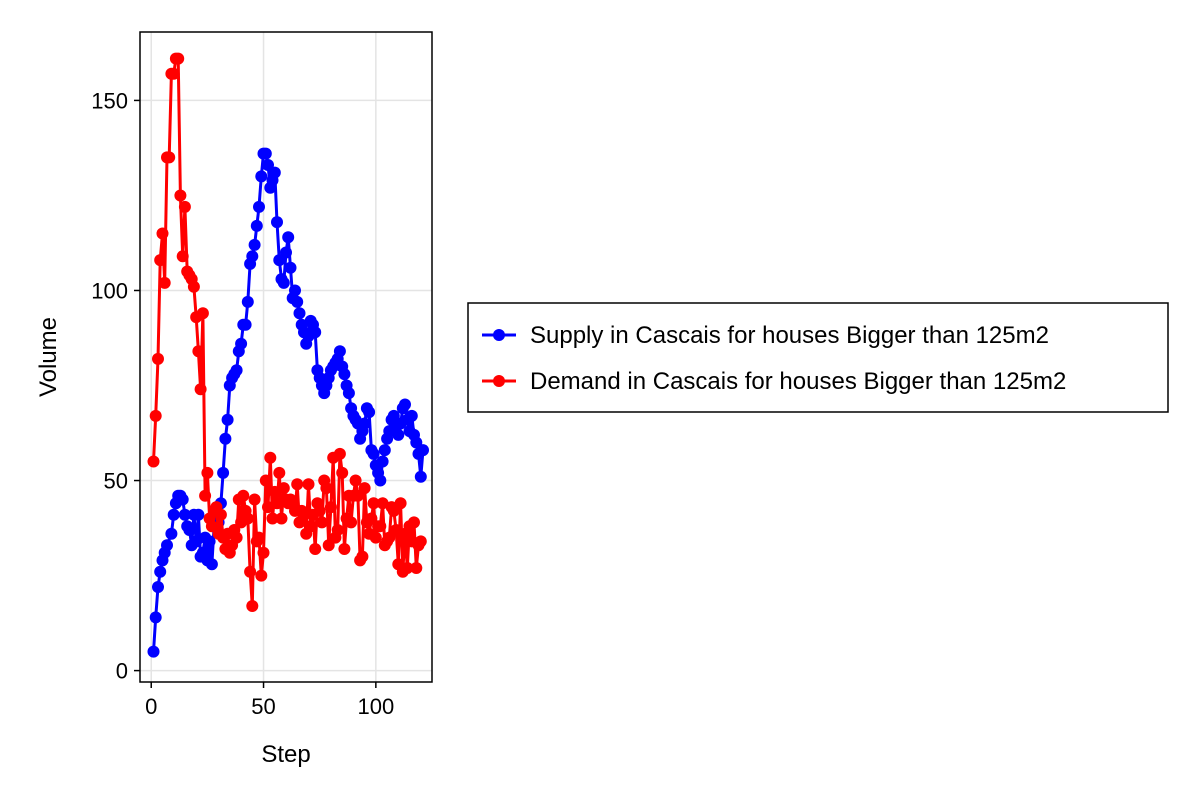 The width and height of the screenshot is (1200, 800). Describe the element at coordinates (285, 754) in the screenshot. I see `x-axis-title: Step` at that location.